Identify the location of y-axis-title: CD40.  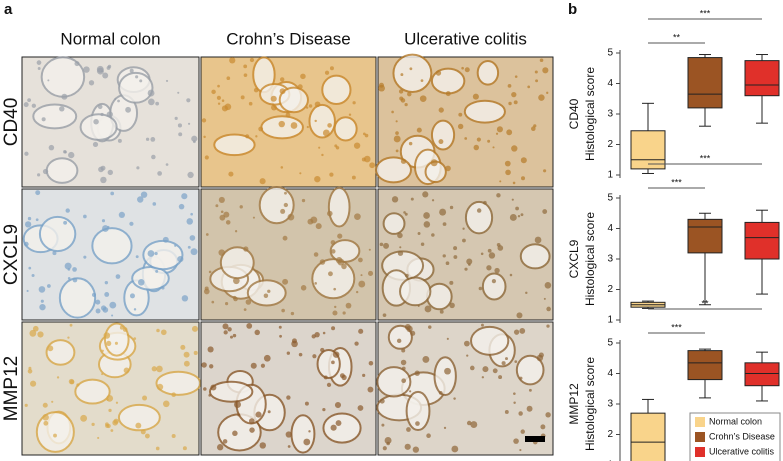
(574, 113).